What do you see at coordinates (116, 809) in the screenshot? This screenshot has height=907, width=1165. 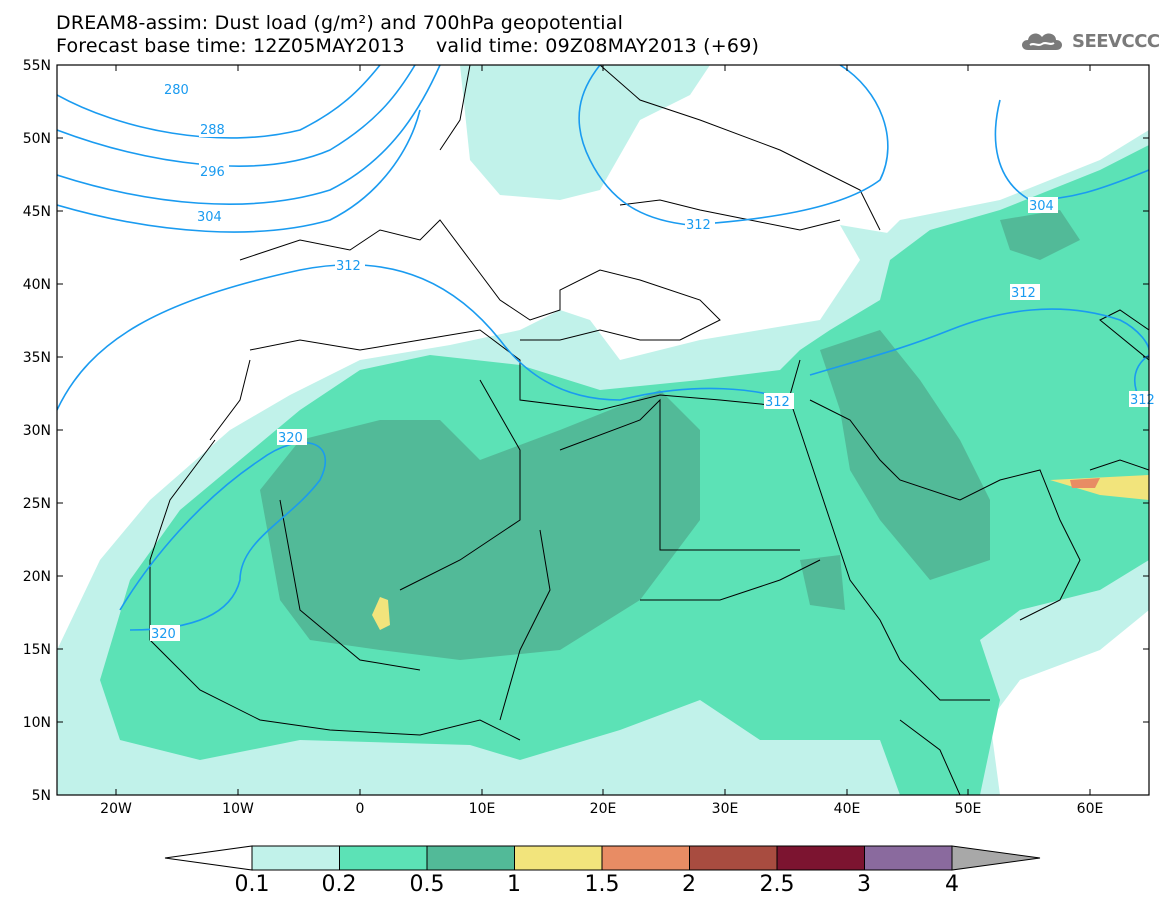 I see `lon-label: 20W` at bounding box center [116, 809].